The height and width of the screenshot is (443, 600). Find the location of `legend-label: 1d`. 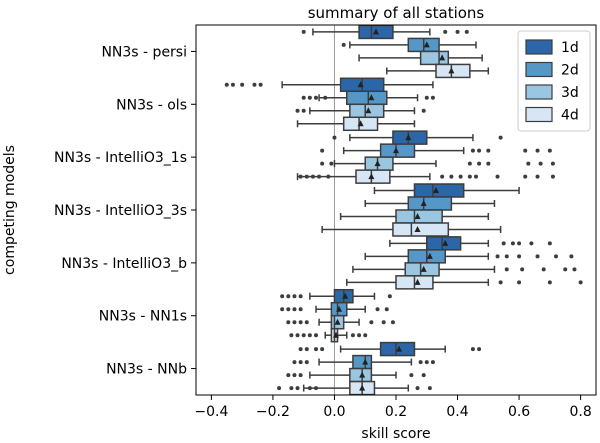

legend-label: 1d is located at coordinates (570, 48).